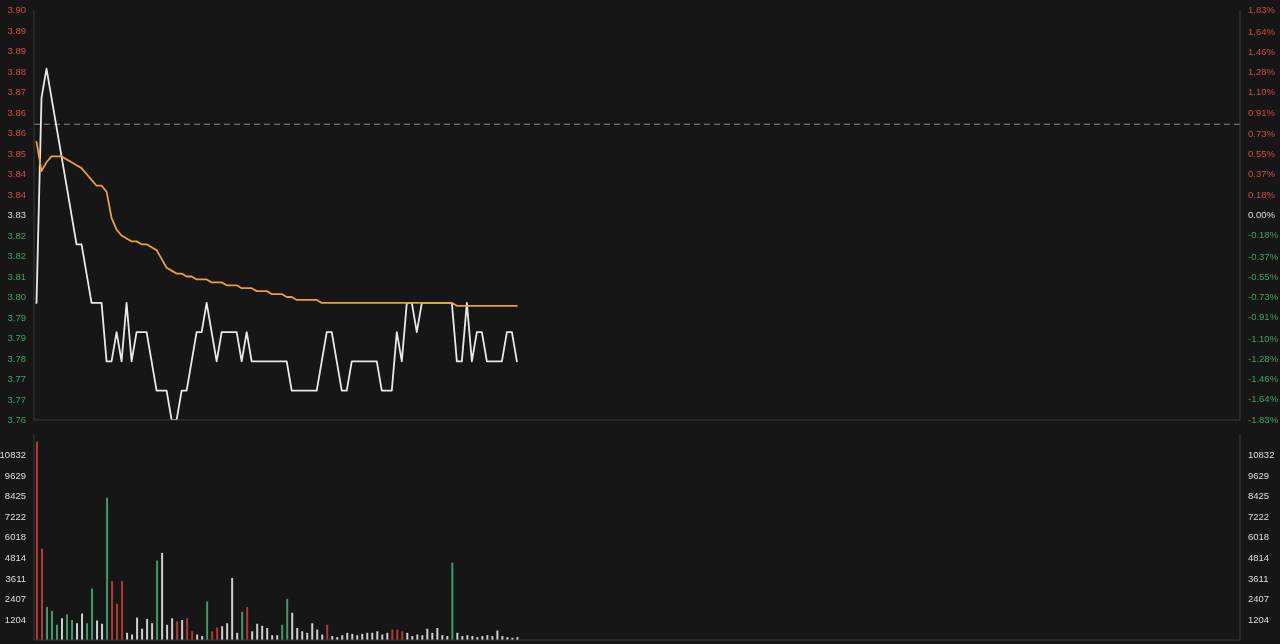  Describe the element at coordinates (1262, 51) in the screenshot. I see `y2-tick-label: 1.46%` at that location.